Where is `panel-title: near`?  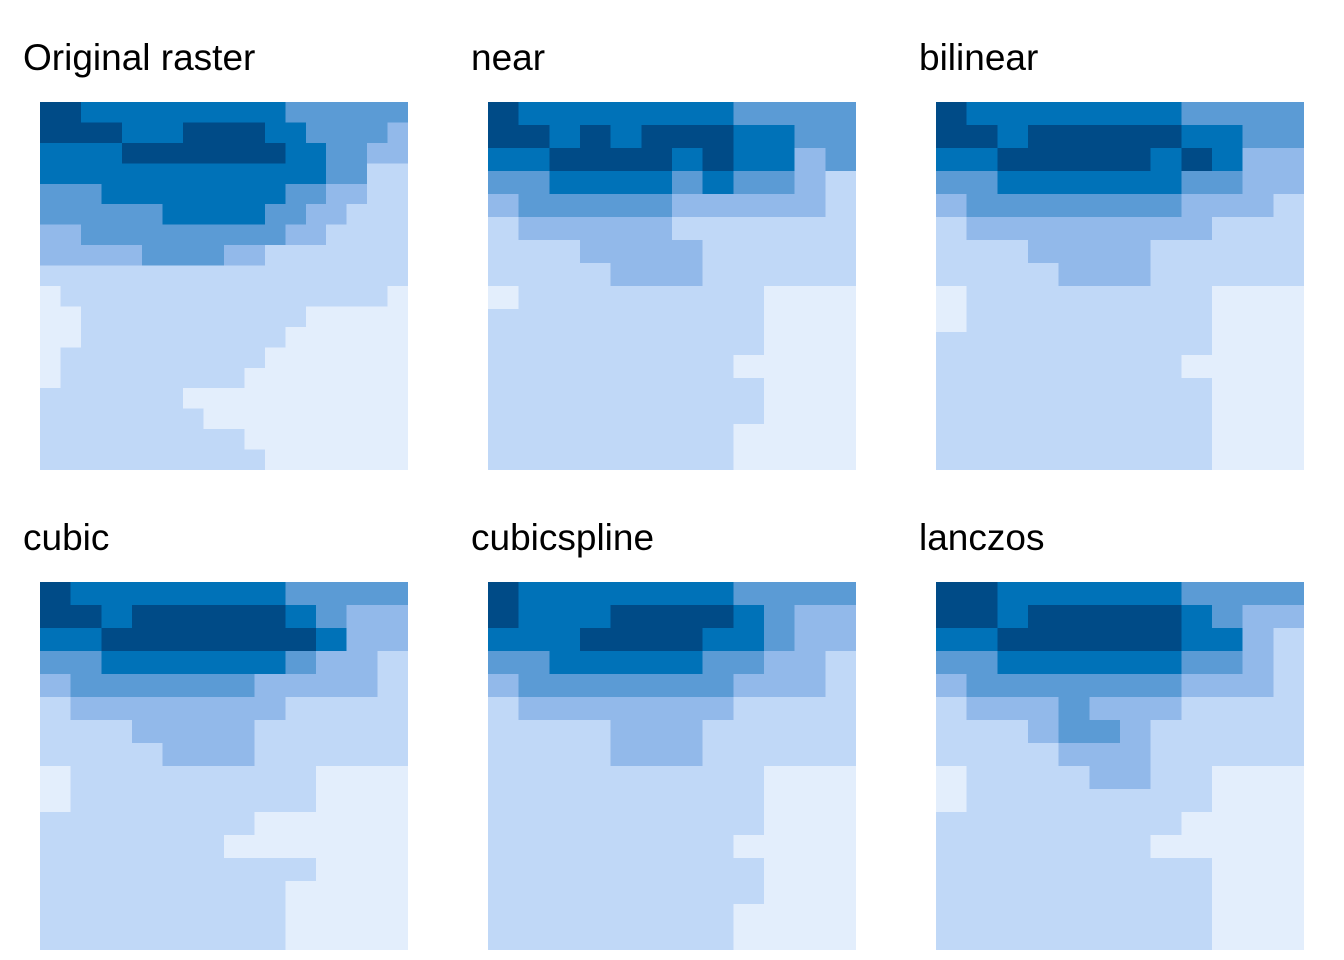
panel-title: near is located at coordinates (508, 57).